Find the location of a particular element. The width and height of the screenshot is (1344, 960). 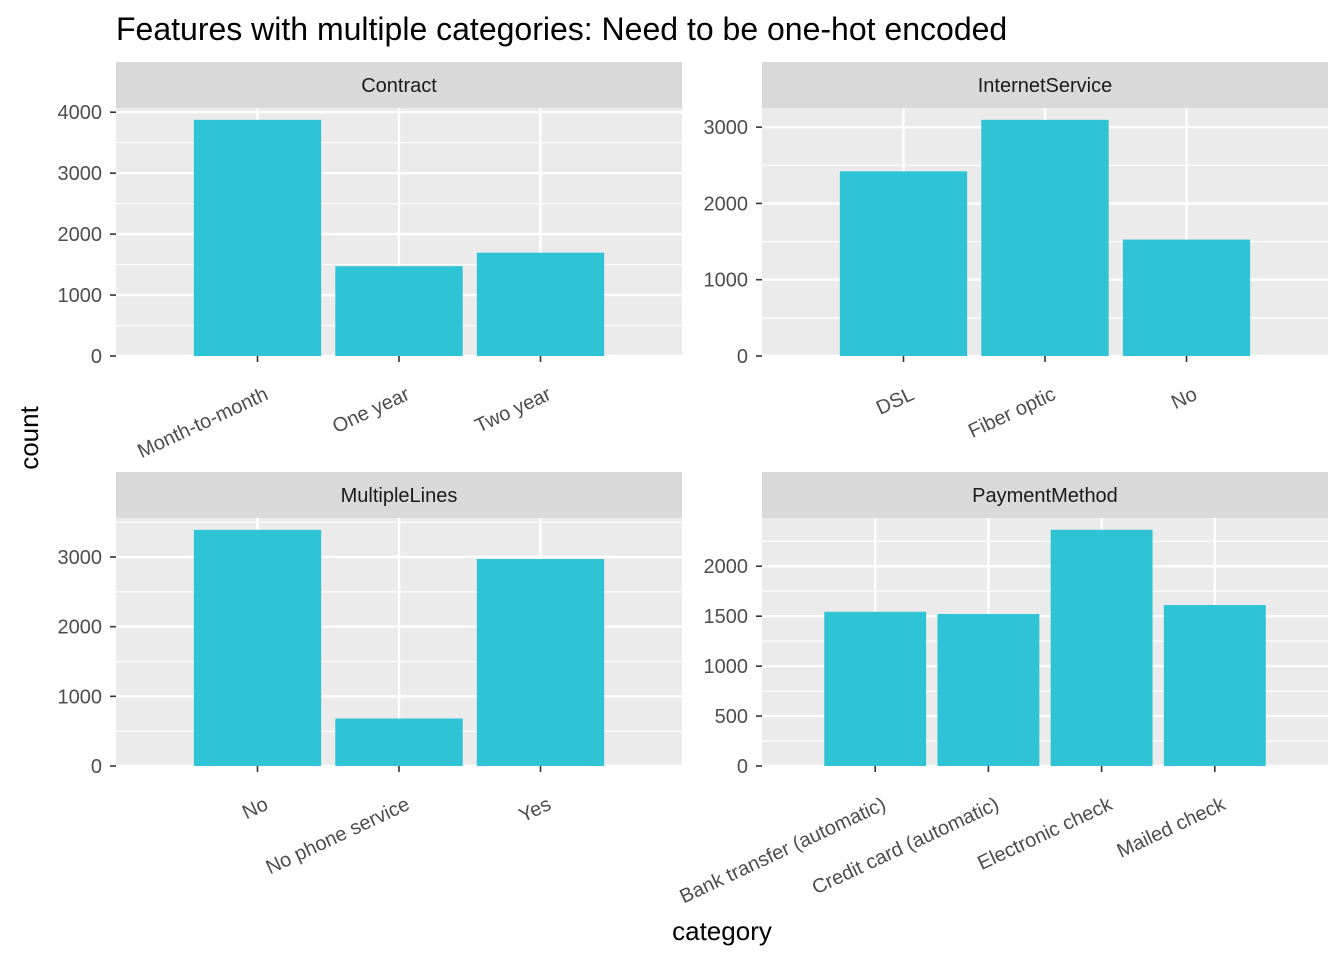

x-axis-title: category is located at coordinates (722, 931).